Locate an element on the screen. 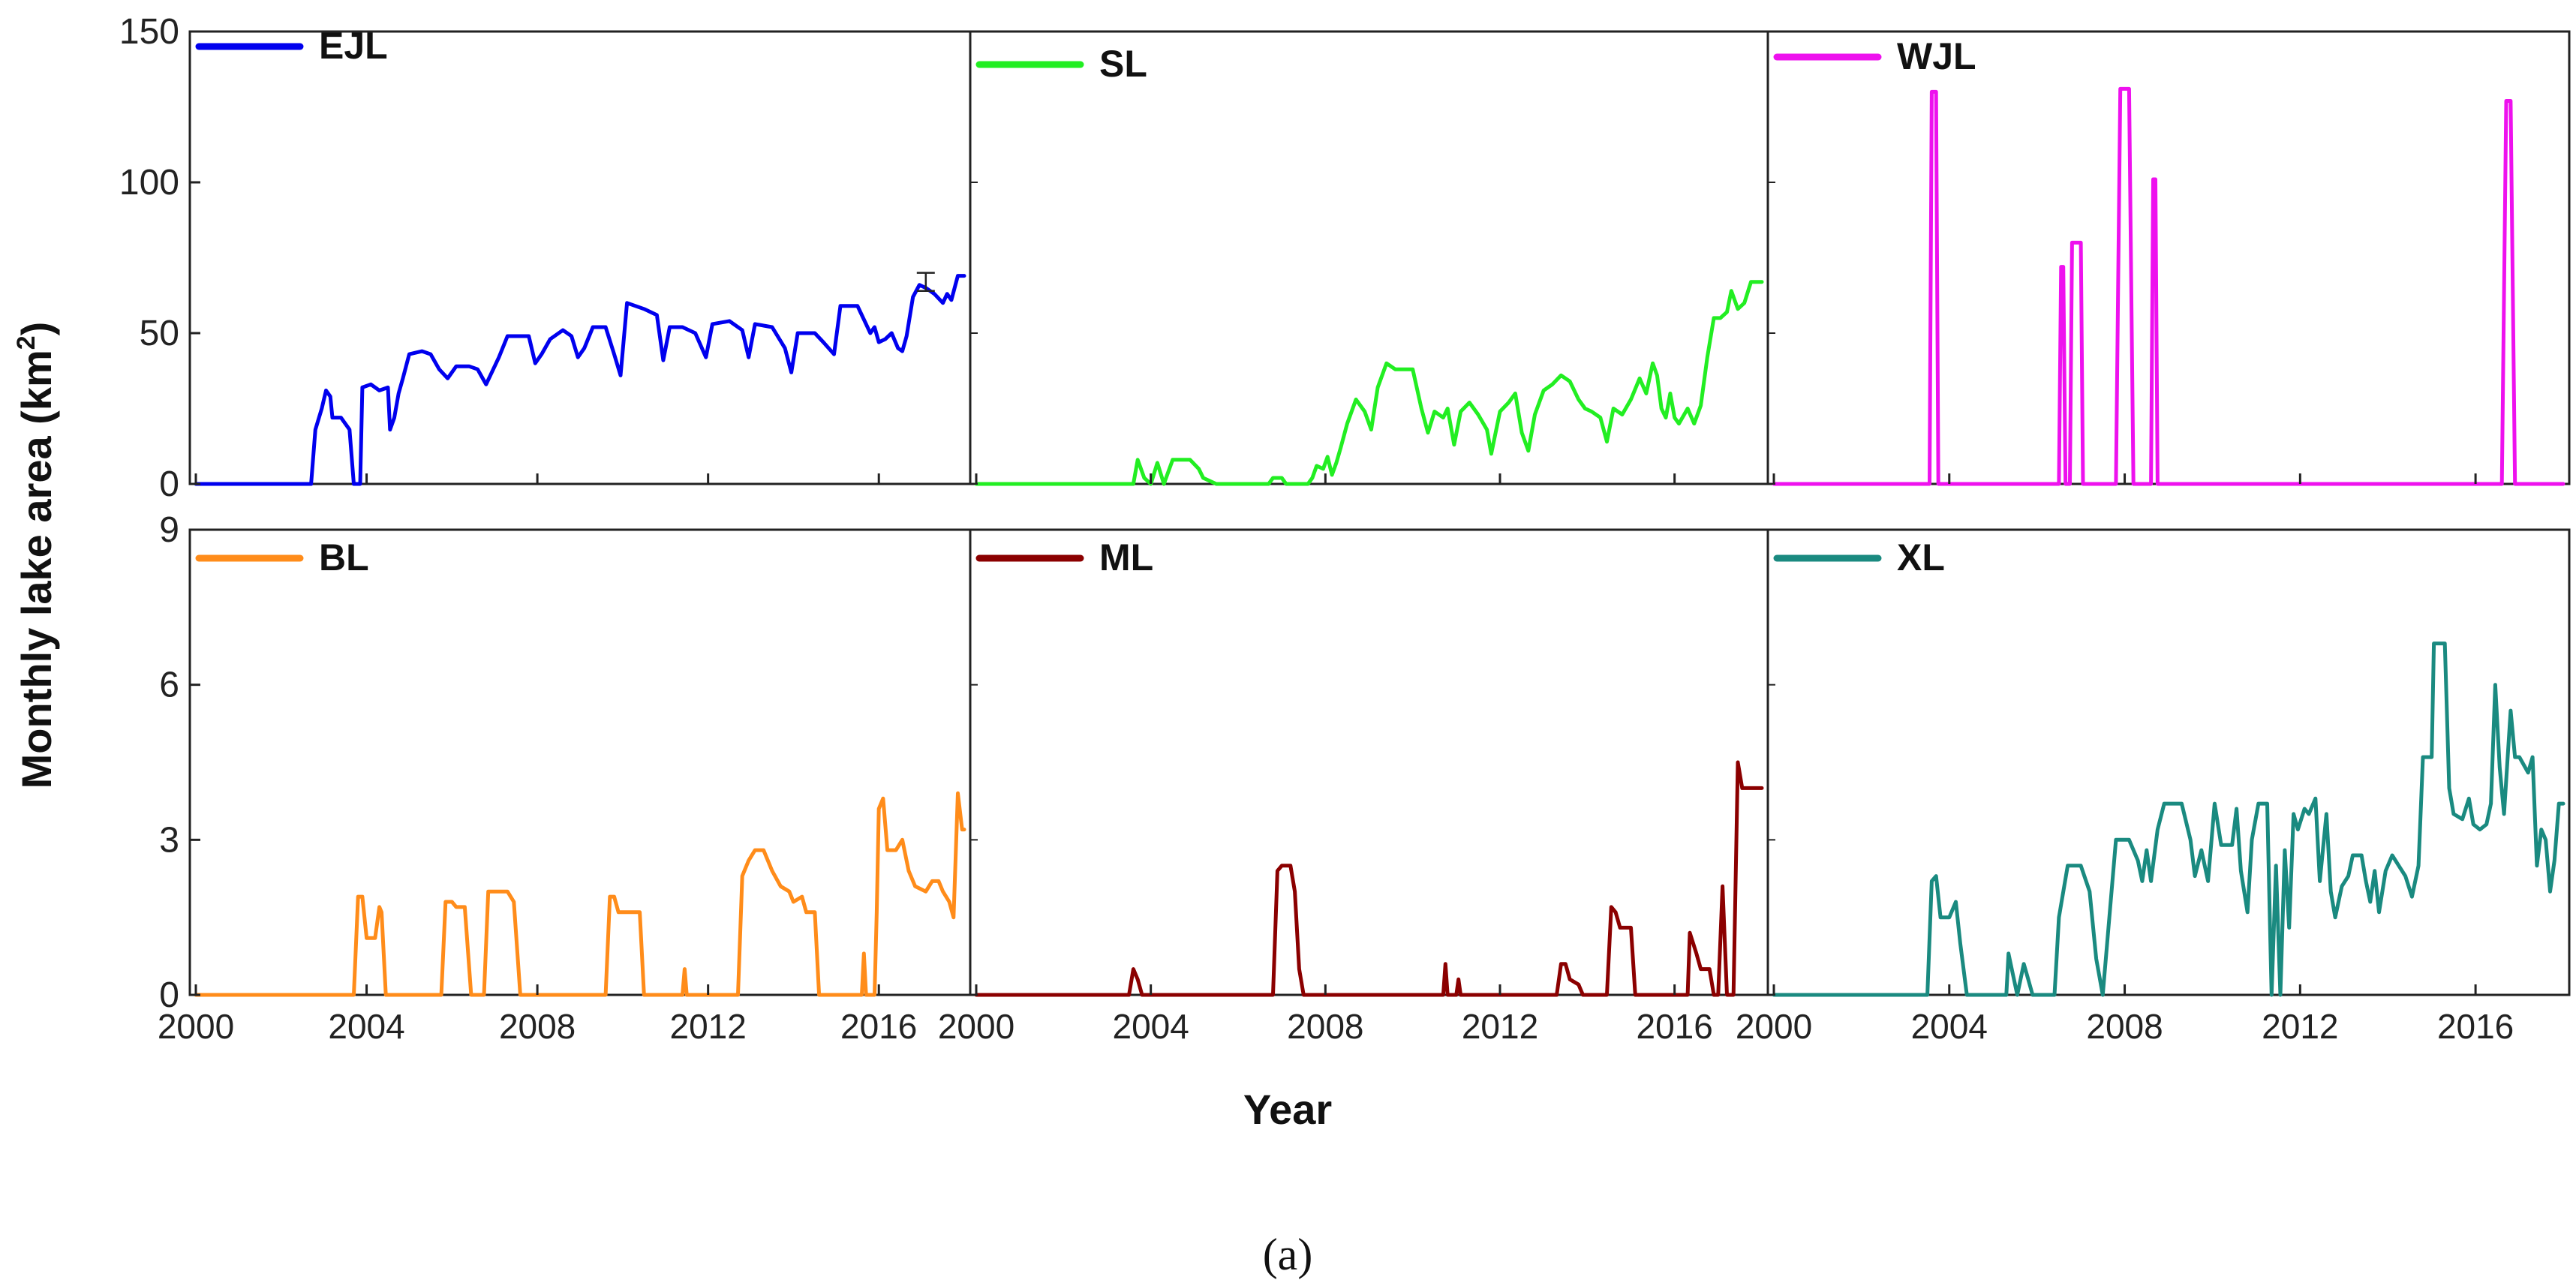 The image size is (2576, 1286). x-tick-label-c1-3: 2012 is located at coordinates (1500, 1026).